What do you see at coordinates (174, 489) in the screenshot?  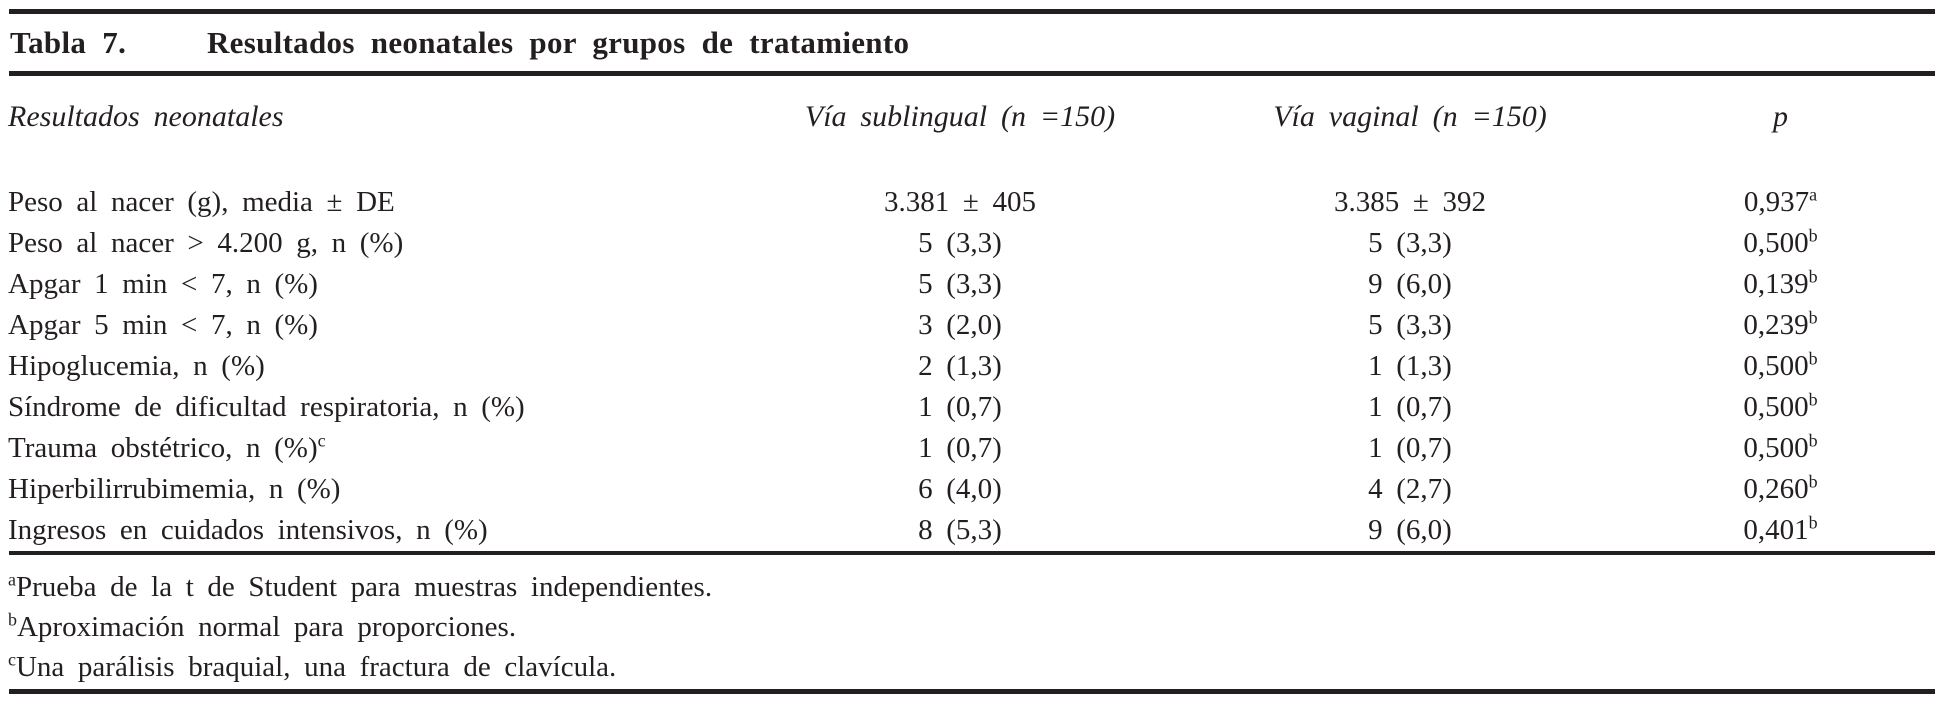 I see `outcome-label: Hiperbilirrubimemia, n (%)` at bounding box center [174, 489].